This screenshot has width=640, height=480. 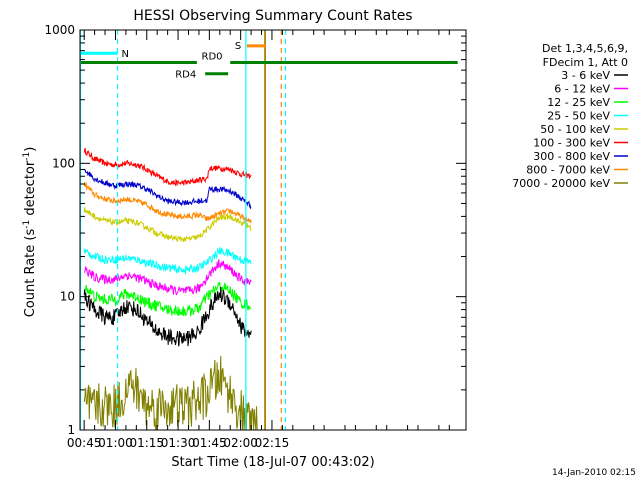 I want to click on x-tick-label: 02:15, so click(x=272, y=443).